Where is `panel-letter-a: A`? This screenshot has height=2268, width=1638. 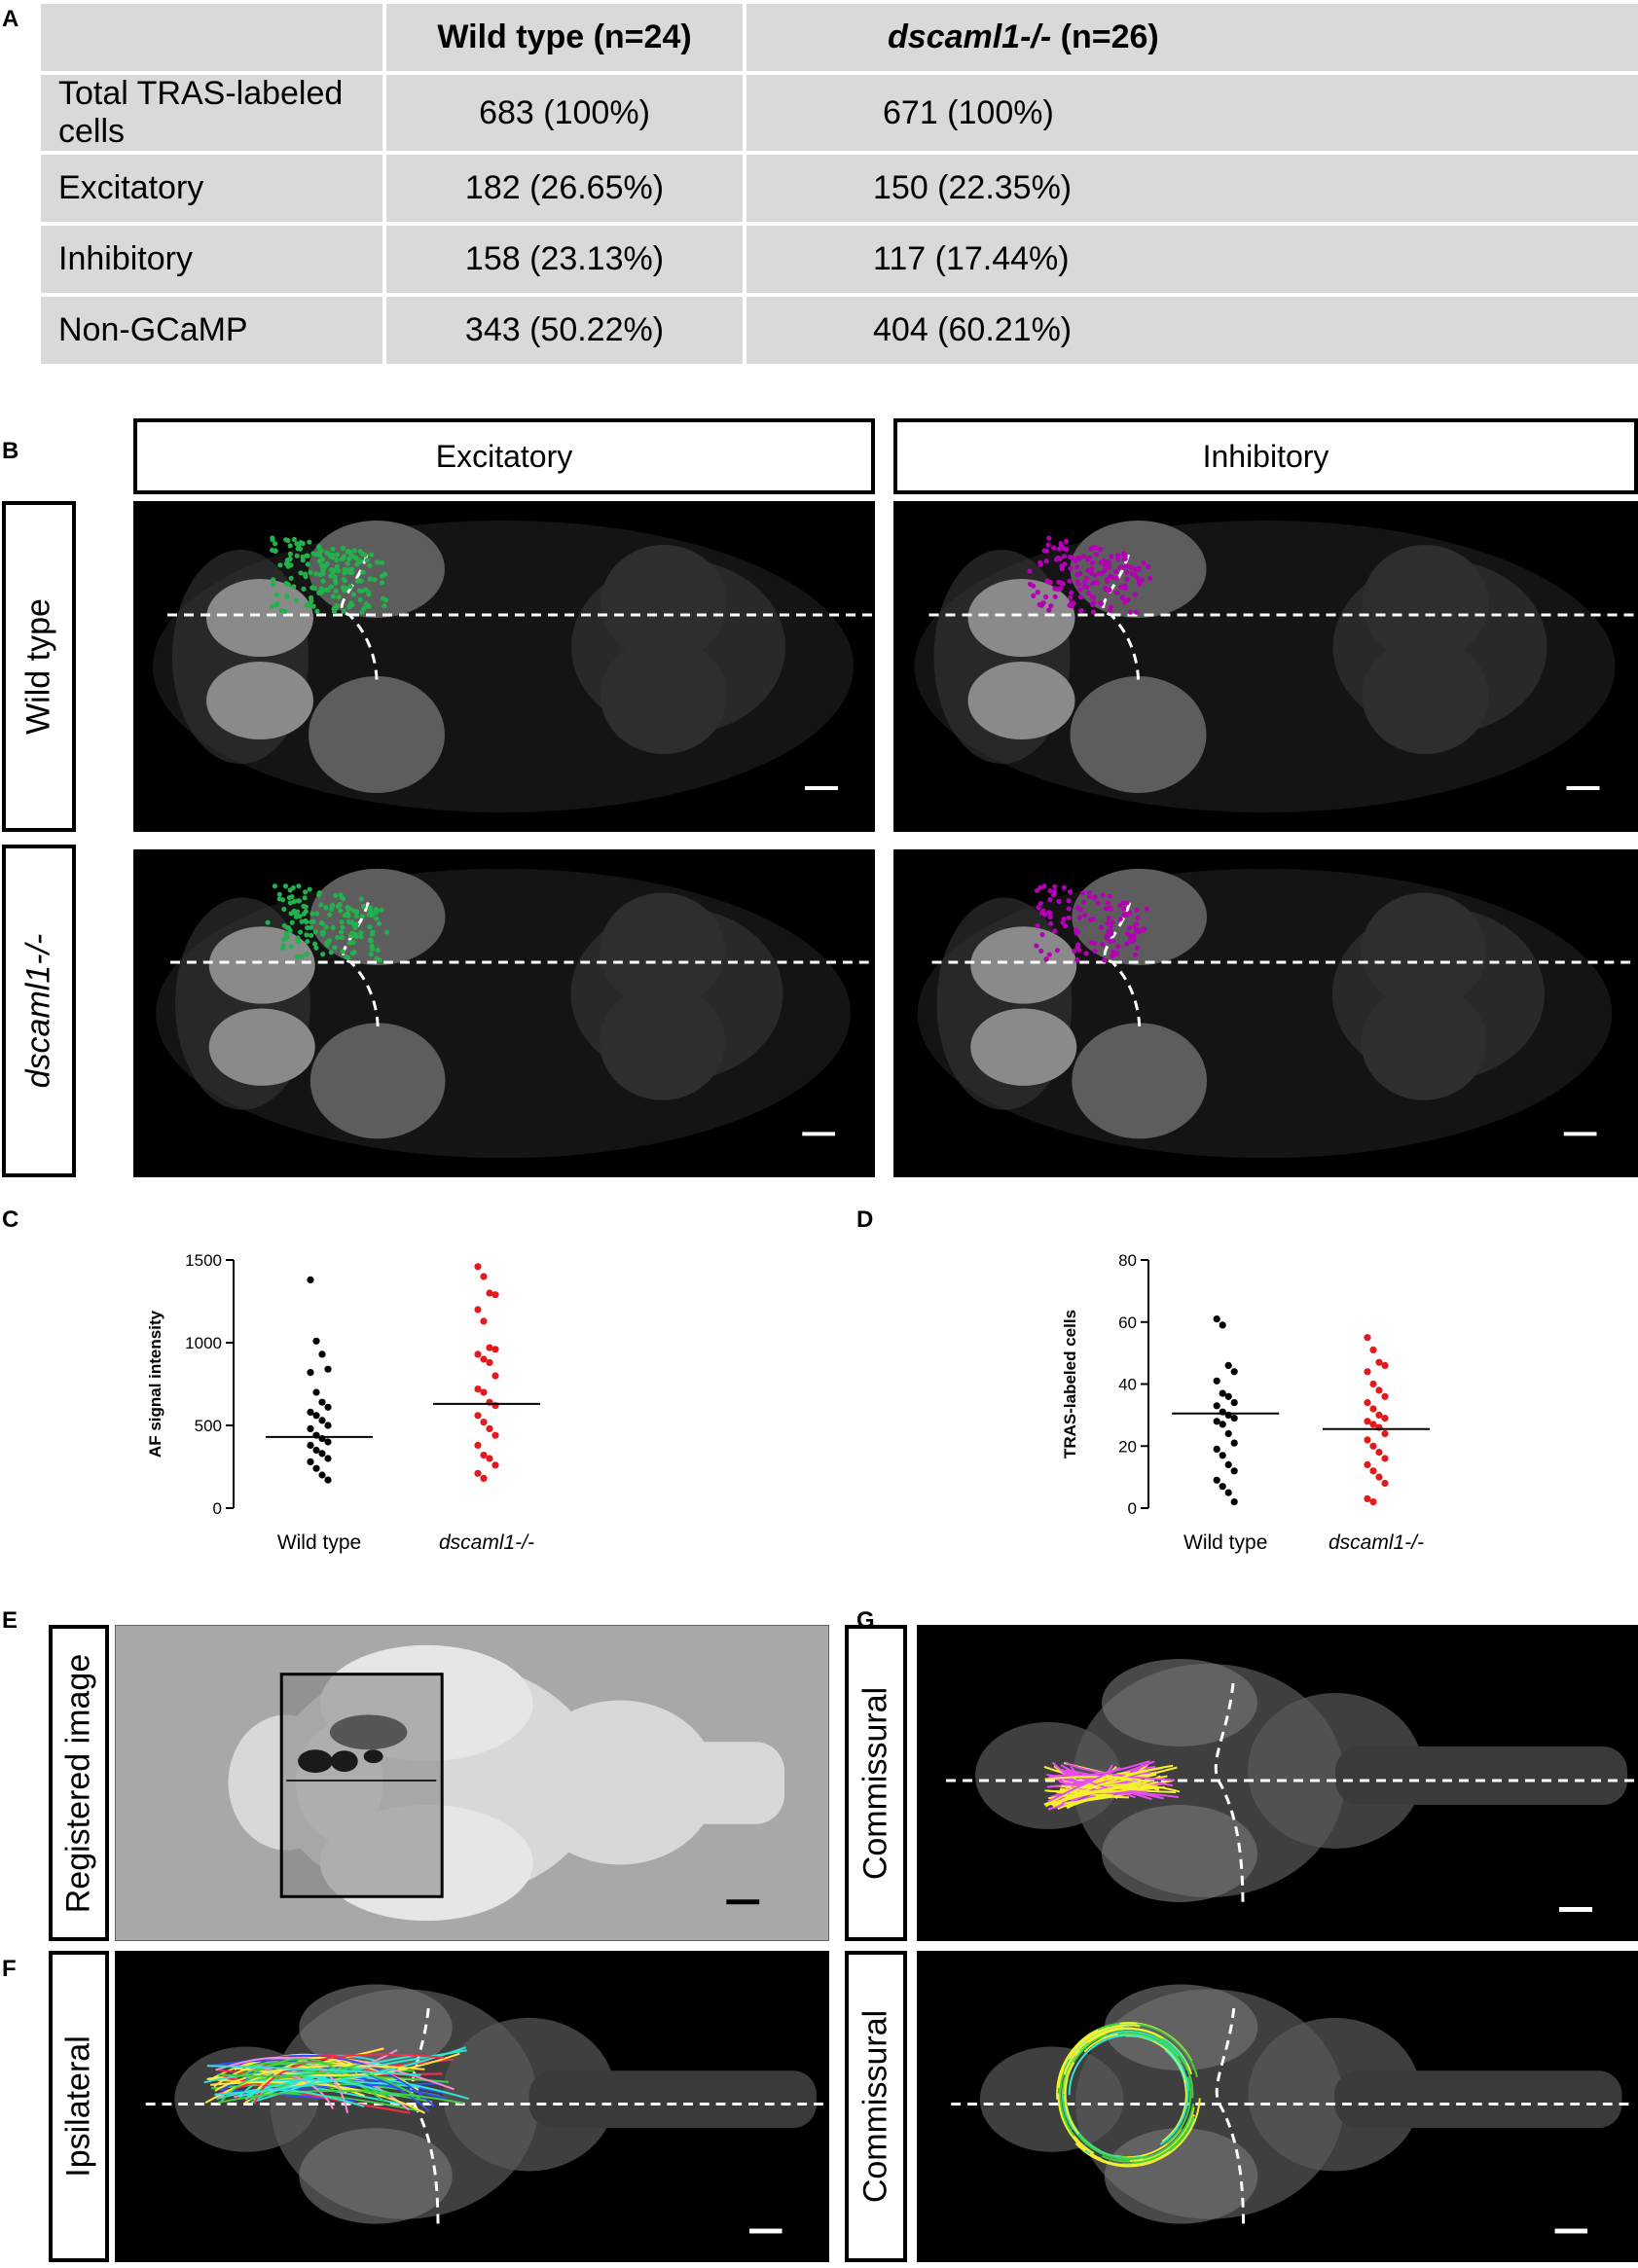 panel-letter-a: A is located at coordinates (10, 19).